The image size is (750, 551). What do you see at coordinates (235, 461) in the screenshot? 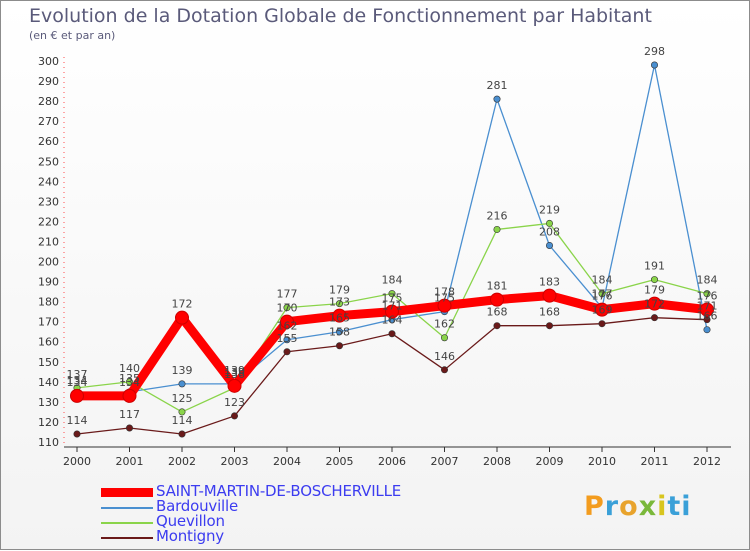
I see `x-tick-label: 2003` at bounding box center [235, 461].